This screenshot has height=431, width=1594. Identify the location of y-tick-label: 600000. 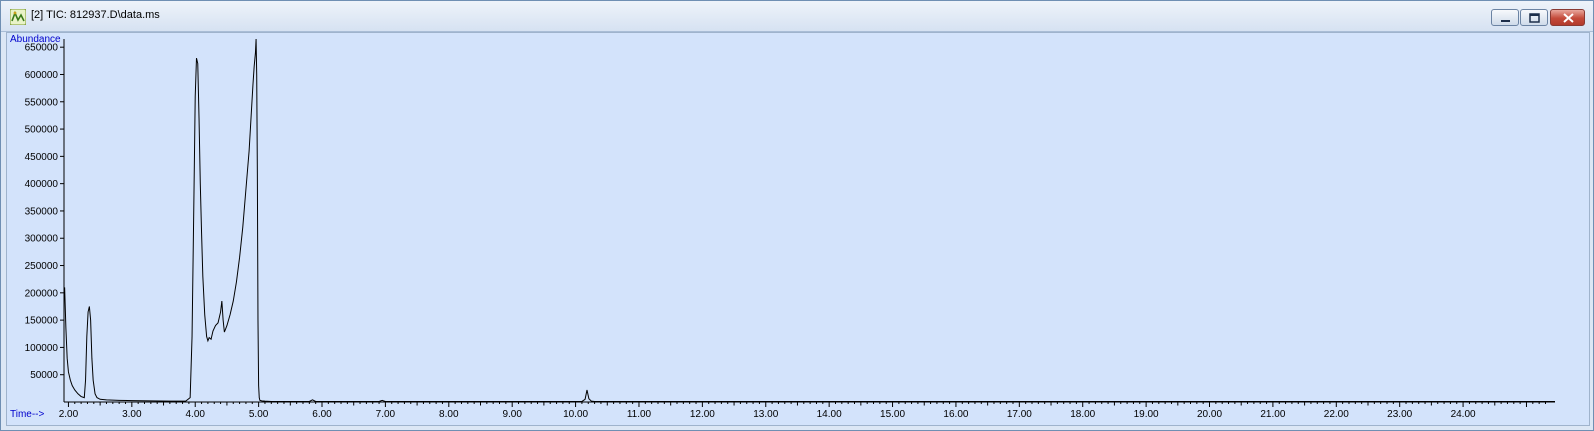
(42, 75).